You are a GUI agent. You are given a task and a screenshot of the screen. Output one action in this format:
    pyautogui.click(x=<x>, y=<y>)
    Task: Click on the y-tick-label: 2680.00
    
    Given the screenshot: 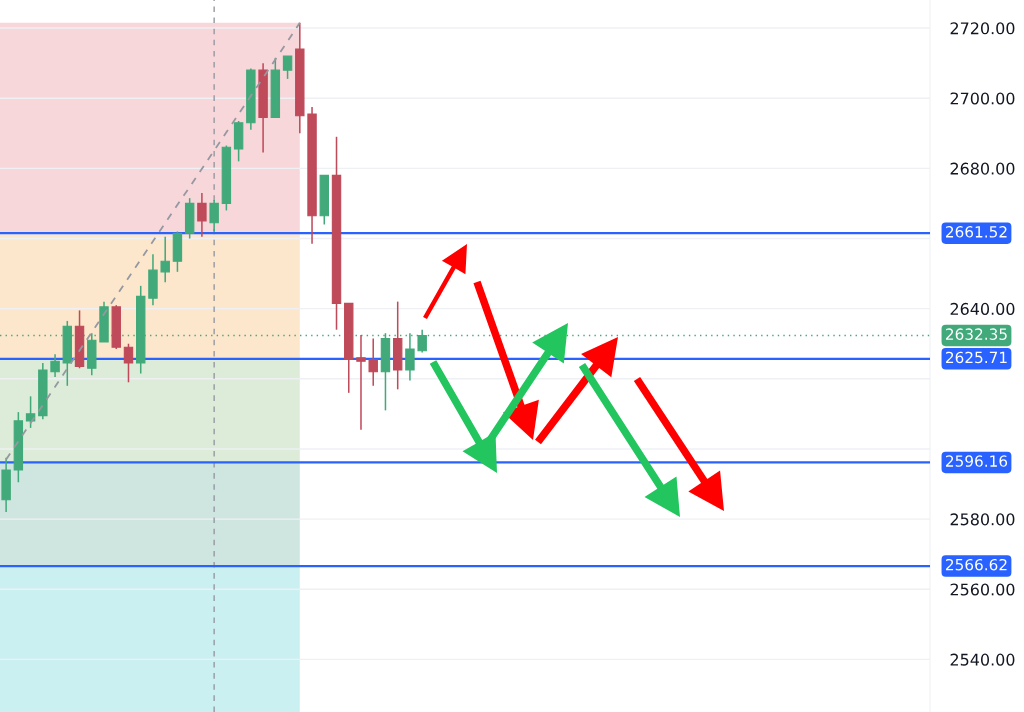 What is the action you would take?
    pyautogui.click(x=982, y=168)
    